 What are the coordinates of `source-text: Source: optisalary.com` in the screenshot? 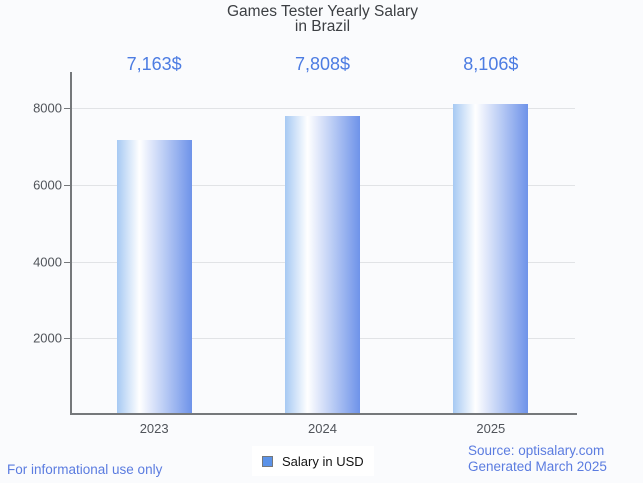 It's located at (536, 450).